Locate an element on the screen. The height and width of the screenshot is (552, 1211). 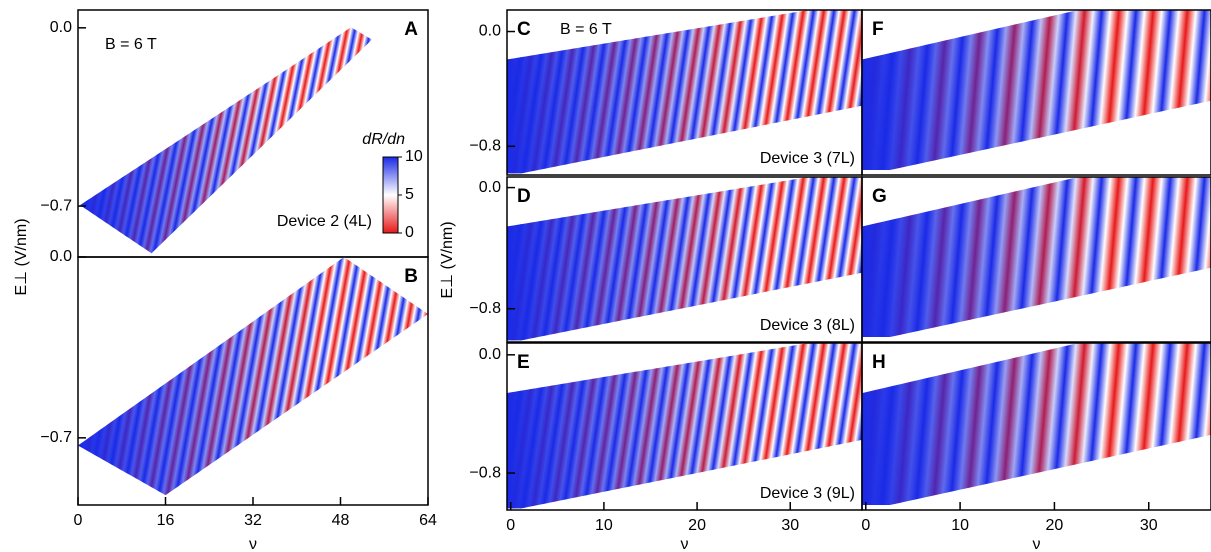
panel-letter: B is located at coordinates (411, 276).